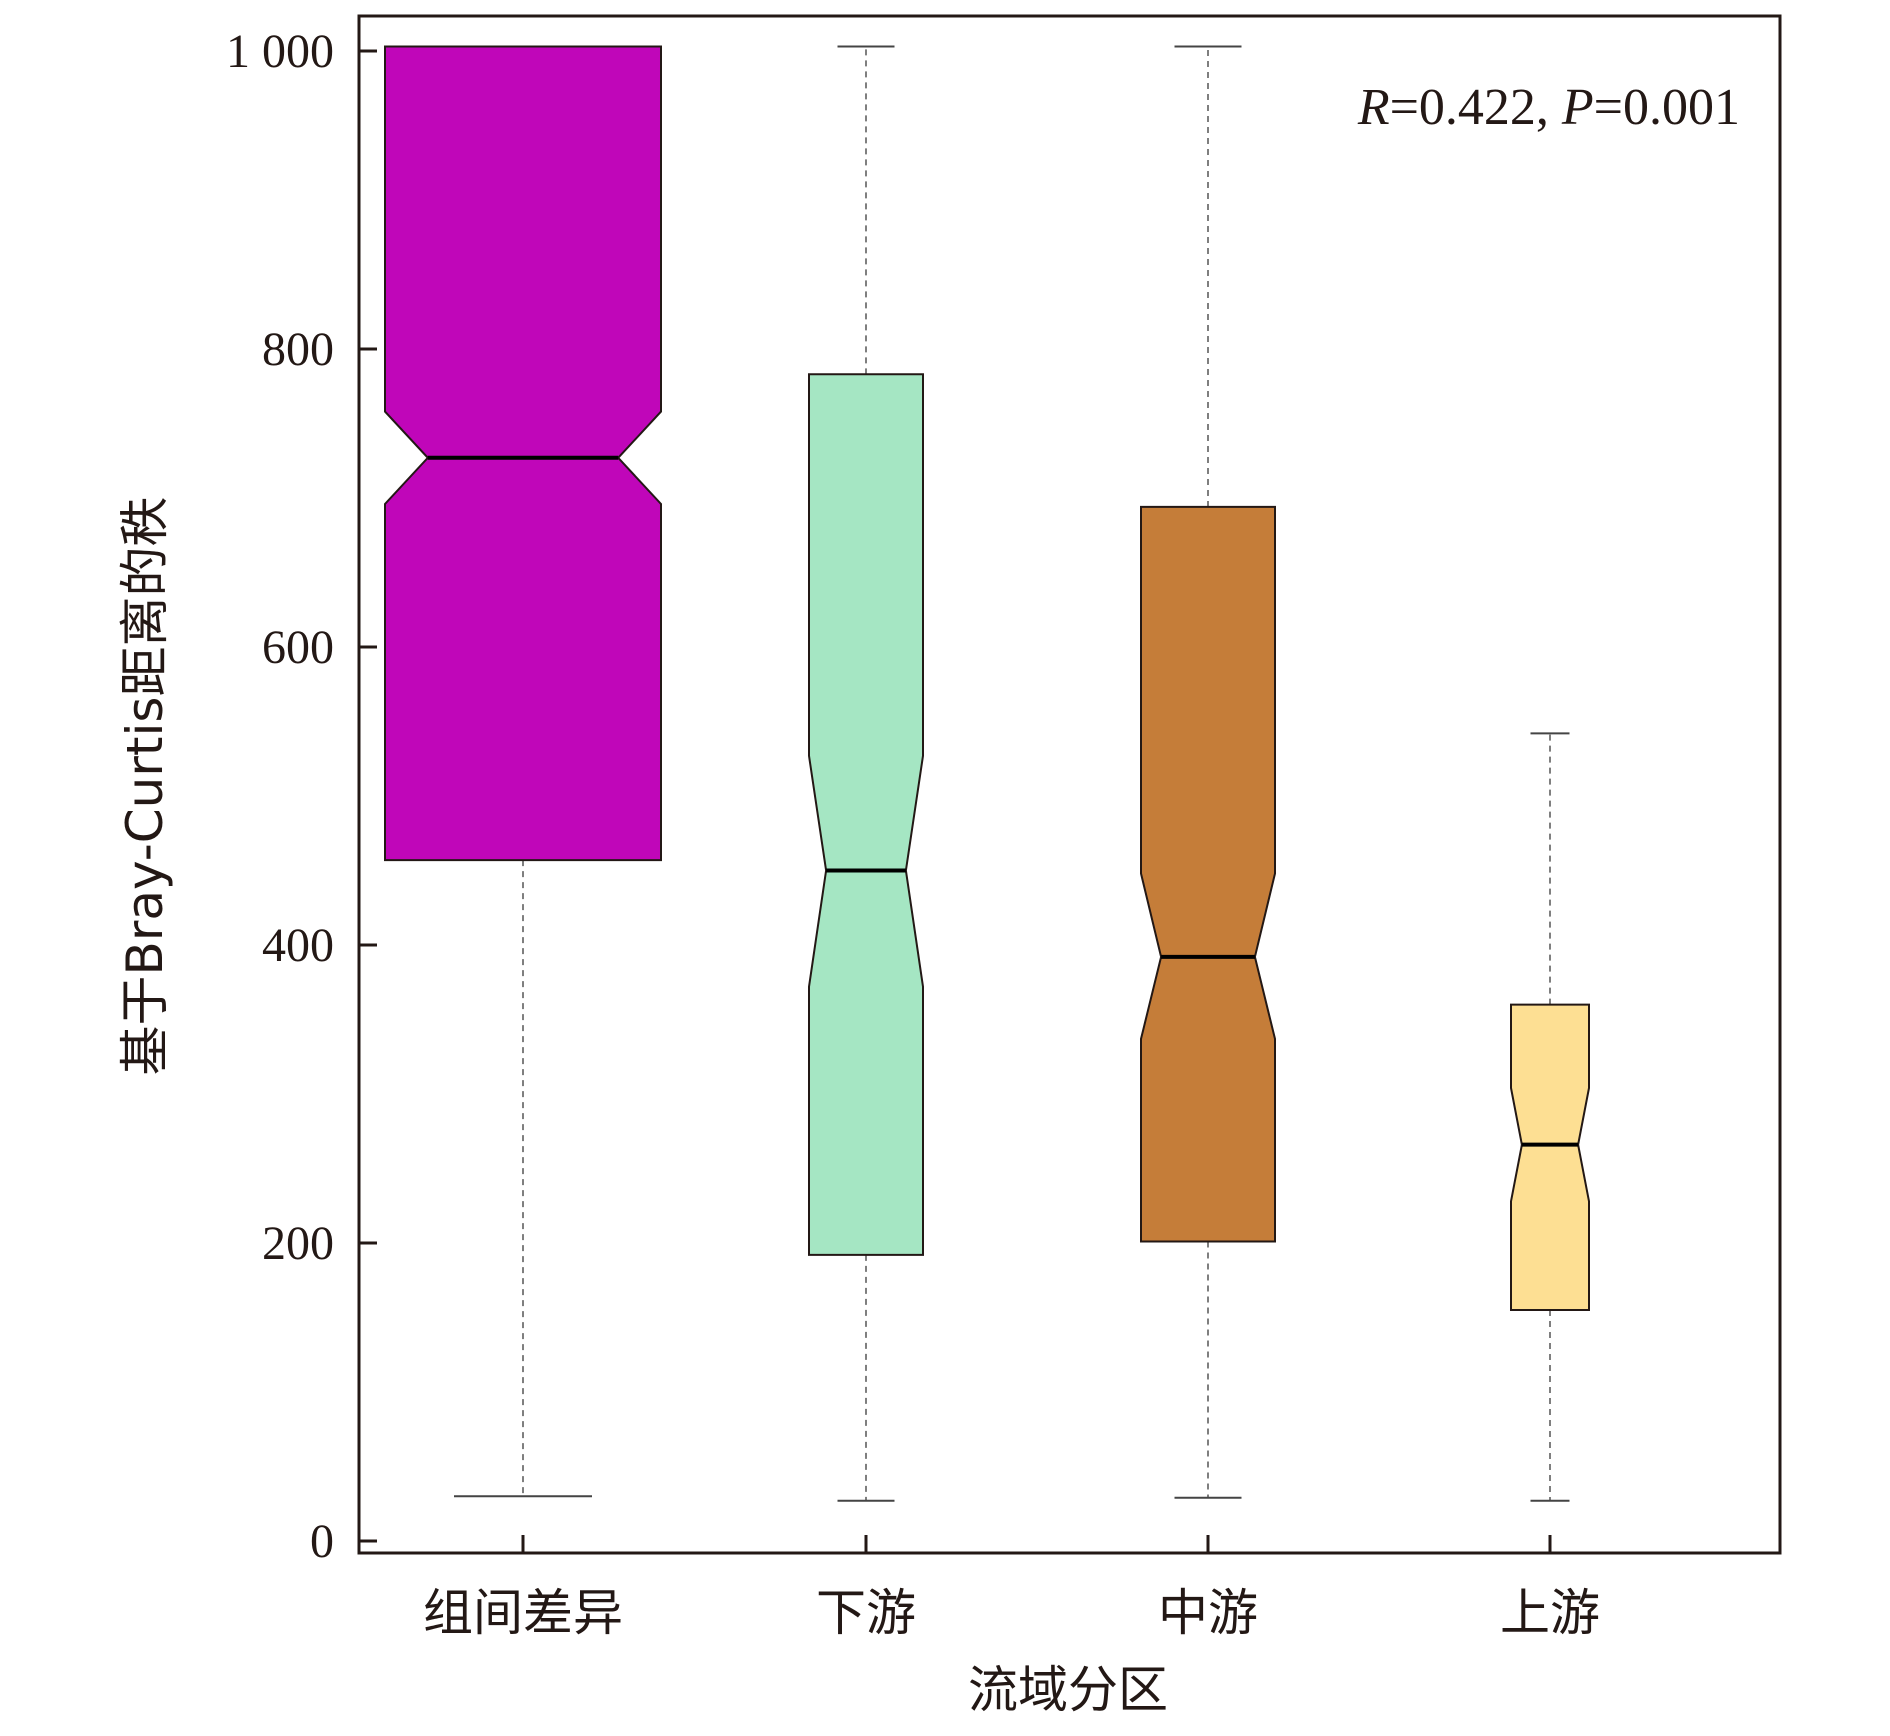 The image size is (1890, 1736). I want to click on y-tick-label: 0, so click(322, 1541).